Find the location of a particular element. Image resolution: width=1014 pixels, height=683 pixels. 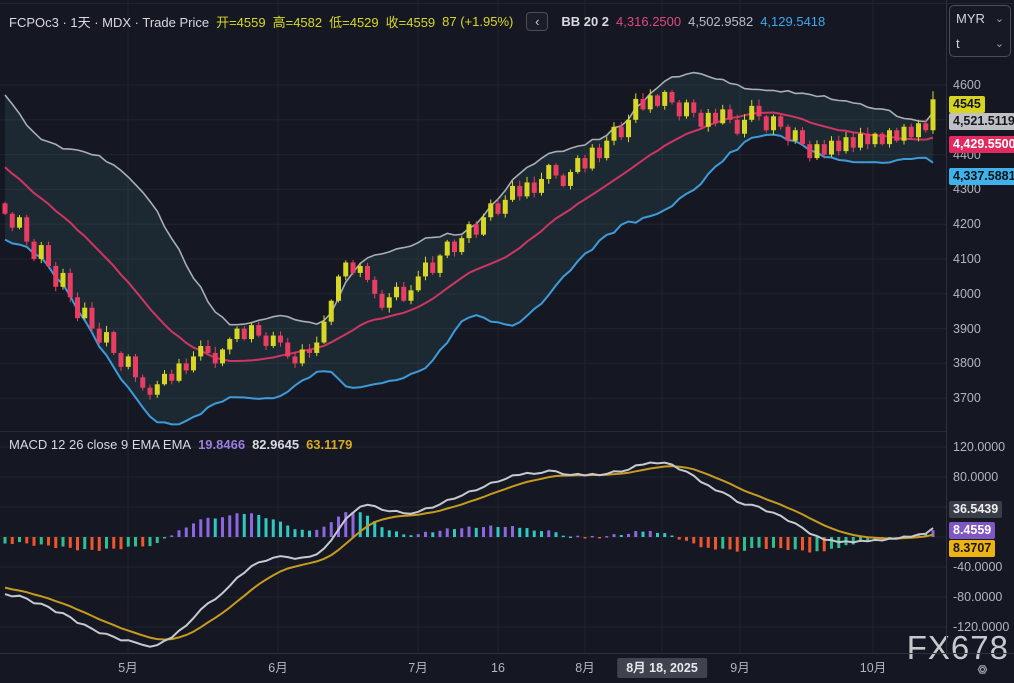

change-value: 87 (+1.95%) is located at coordinates (478, 21).